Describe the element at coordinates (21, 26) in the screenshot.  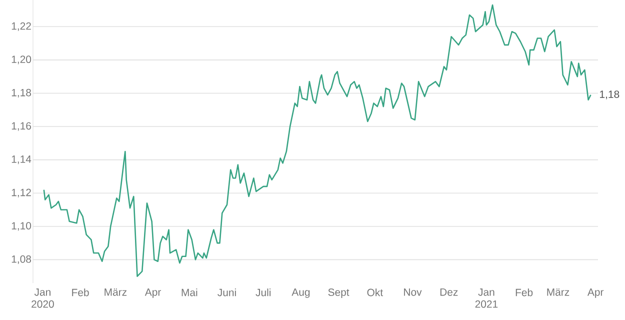
I see `y-tick-label: 1,22` at that location.